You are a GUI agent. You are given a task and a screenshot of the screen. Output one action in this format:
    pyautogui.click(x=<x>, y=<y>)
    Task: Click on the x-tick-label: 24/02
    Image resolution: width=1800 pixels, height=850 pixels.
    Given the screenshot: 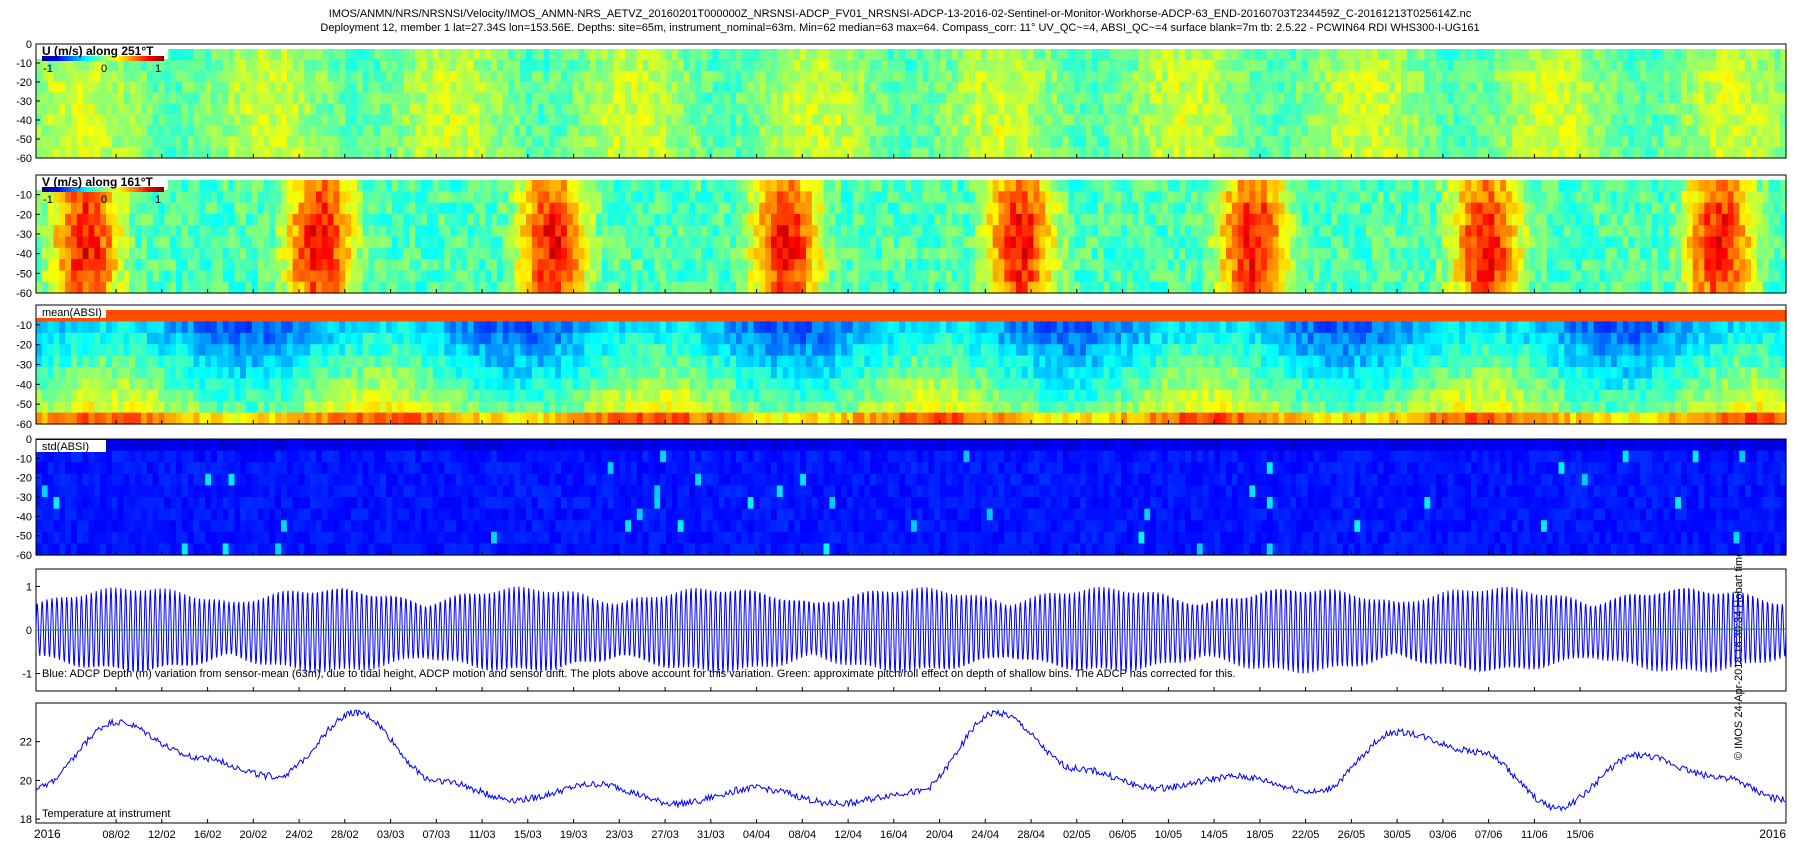 What is the action you would take?
    pyautogui.click(x=299, y=835)
    